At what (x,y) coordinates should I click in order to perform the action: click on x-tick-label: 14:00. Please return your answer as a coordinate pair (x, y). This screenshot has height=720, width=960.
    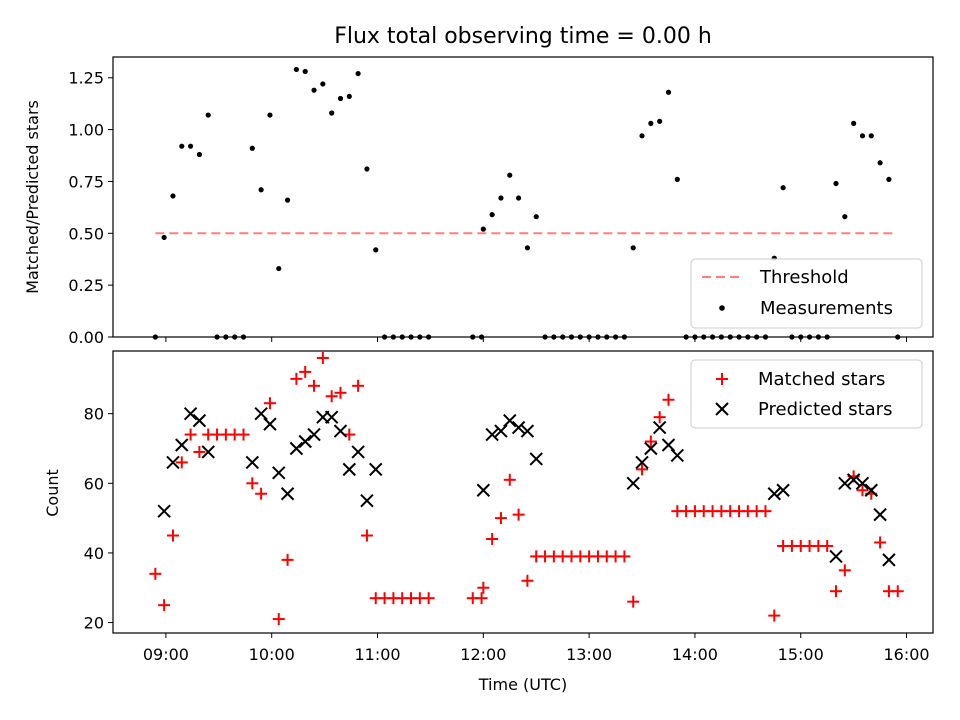
    Looking at the image, I should click on (695, 654).